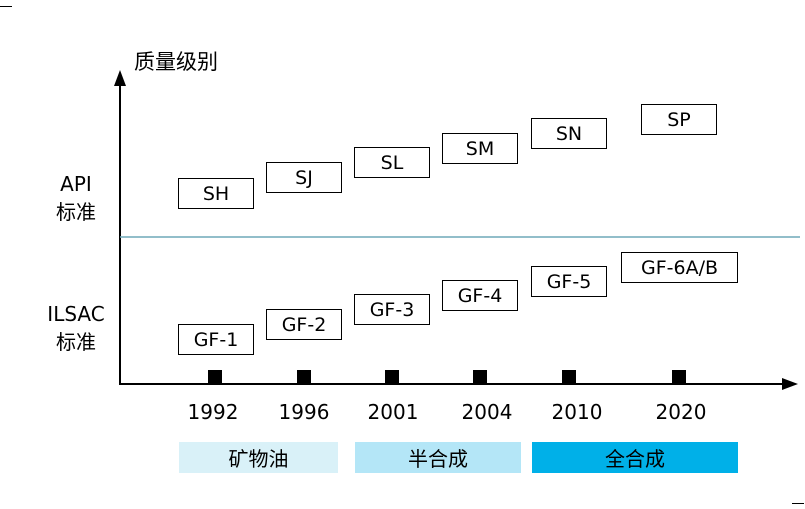  Describe the element at coordinates (790, 384) in the screenshot. I see `x-axis-arrow` at that location.